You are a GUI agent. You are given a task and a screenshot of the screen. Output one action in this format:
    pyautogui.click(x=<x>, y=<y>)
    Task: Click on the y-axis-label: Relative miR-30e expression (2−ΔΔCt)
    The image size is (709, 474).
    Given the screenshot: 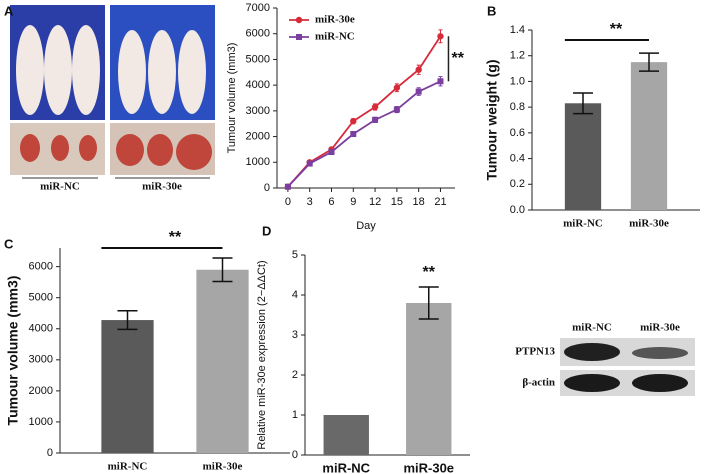 What is the action you would take?
    pyautogui.click(x=262, y=354)
    